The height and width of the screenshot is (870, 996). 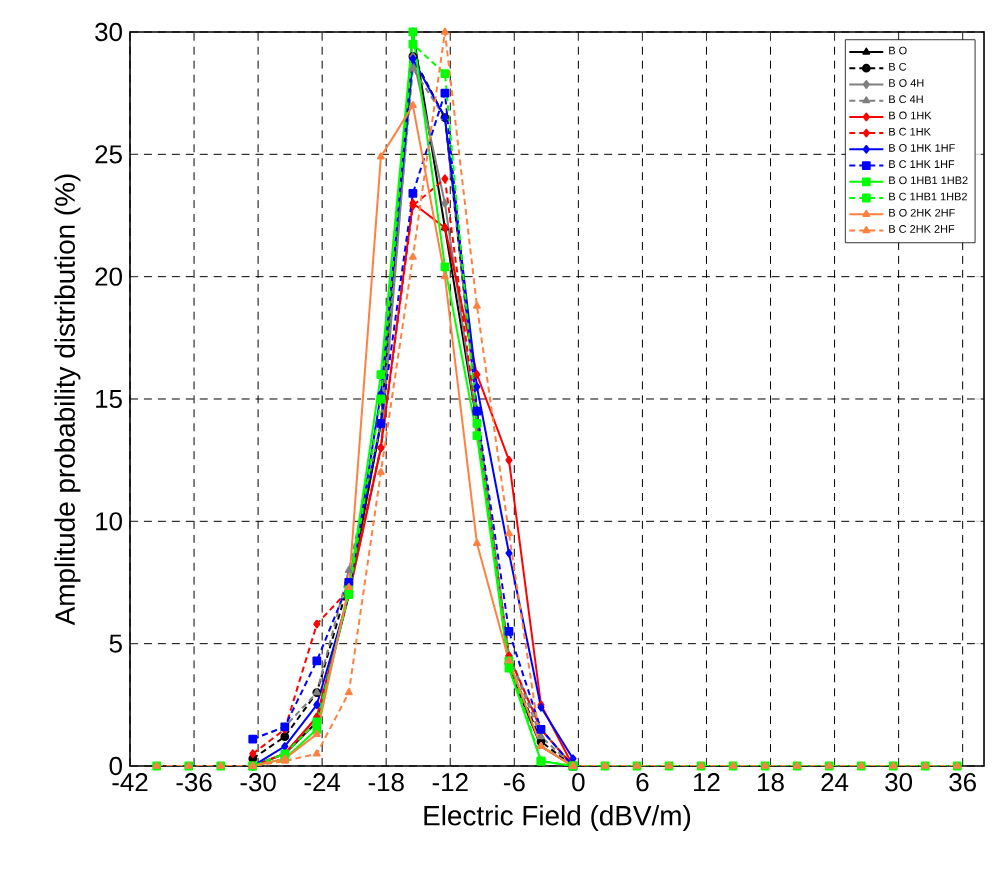 What do you see at coordinates (130, 782) in the screenshot?
I see `x-tick-label: -42` at bounding box center [130, 782].